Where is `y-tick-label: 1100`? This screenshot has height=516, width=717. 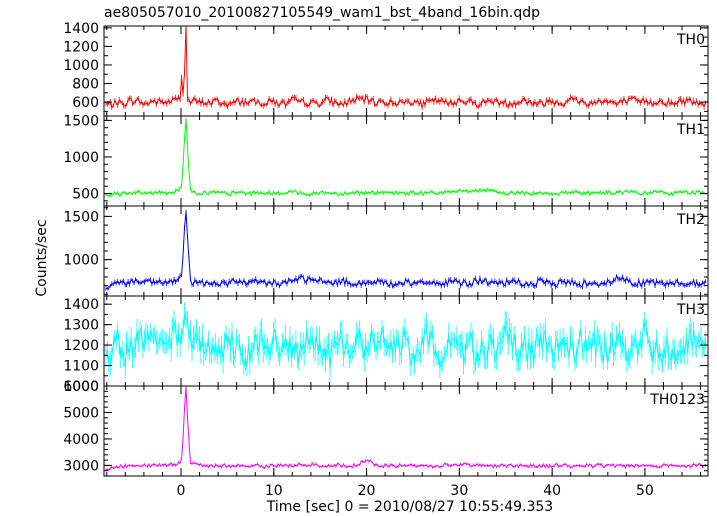
y-tick-label: 1100 is located at coordinates (81, 367).